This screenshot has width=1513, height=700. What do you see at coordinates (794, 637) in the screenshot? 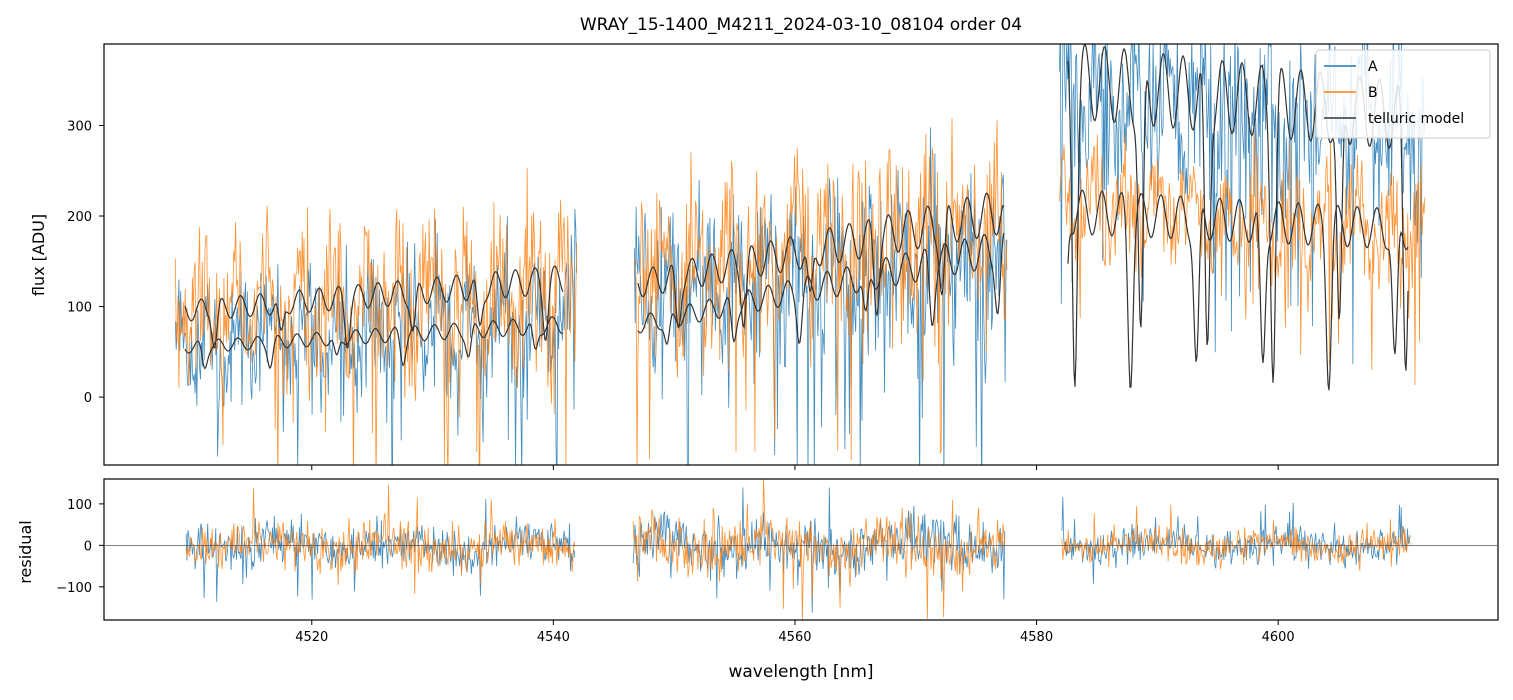
I see `bottom-x-tick-label: 4560` at bounding box center [794, 637].